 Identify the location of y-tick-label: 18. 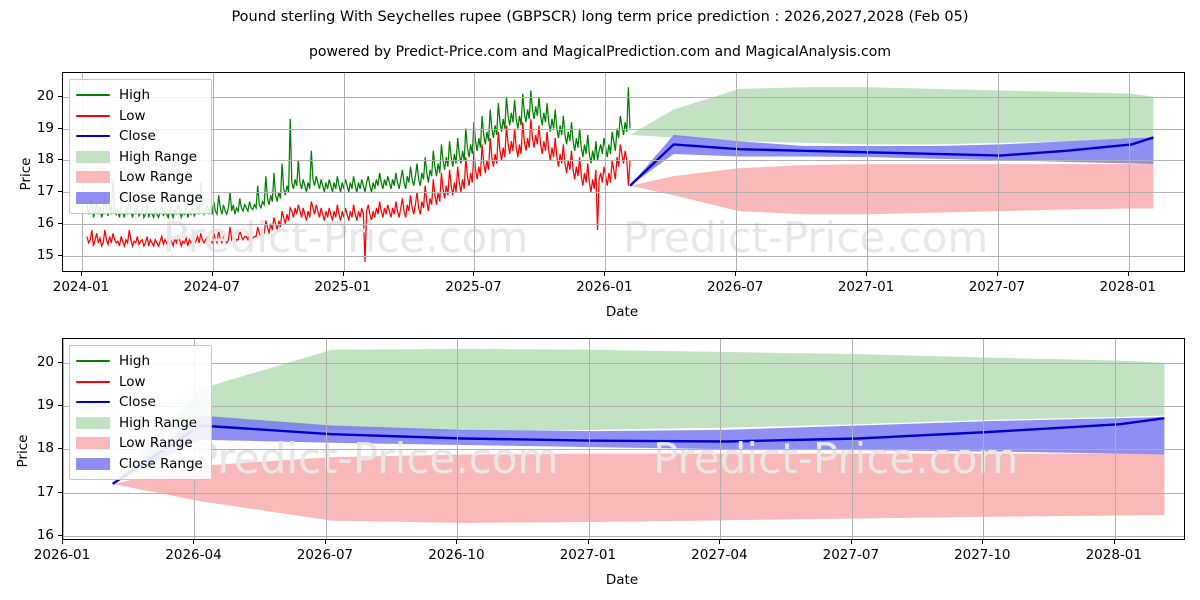
(45, 159).